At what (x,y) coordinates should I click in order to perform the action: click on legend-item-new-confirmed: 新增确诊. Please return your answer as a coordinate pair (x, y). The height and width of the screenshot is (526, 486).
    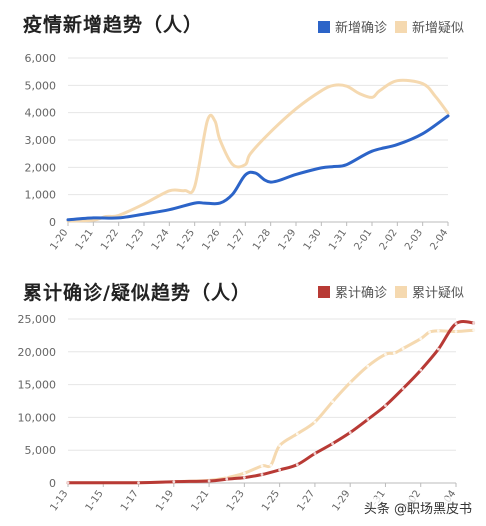
    Looking at the image, I should click on (352, 26).